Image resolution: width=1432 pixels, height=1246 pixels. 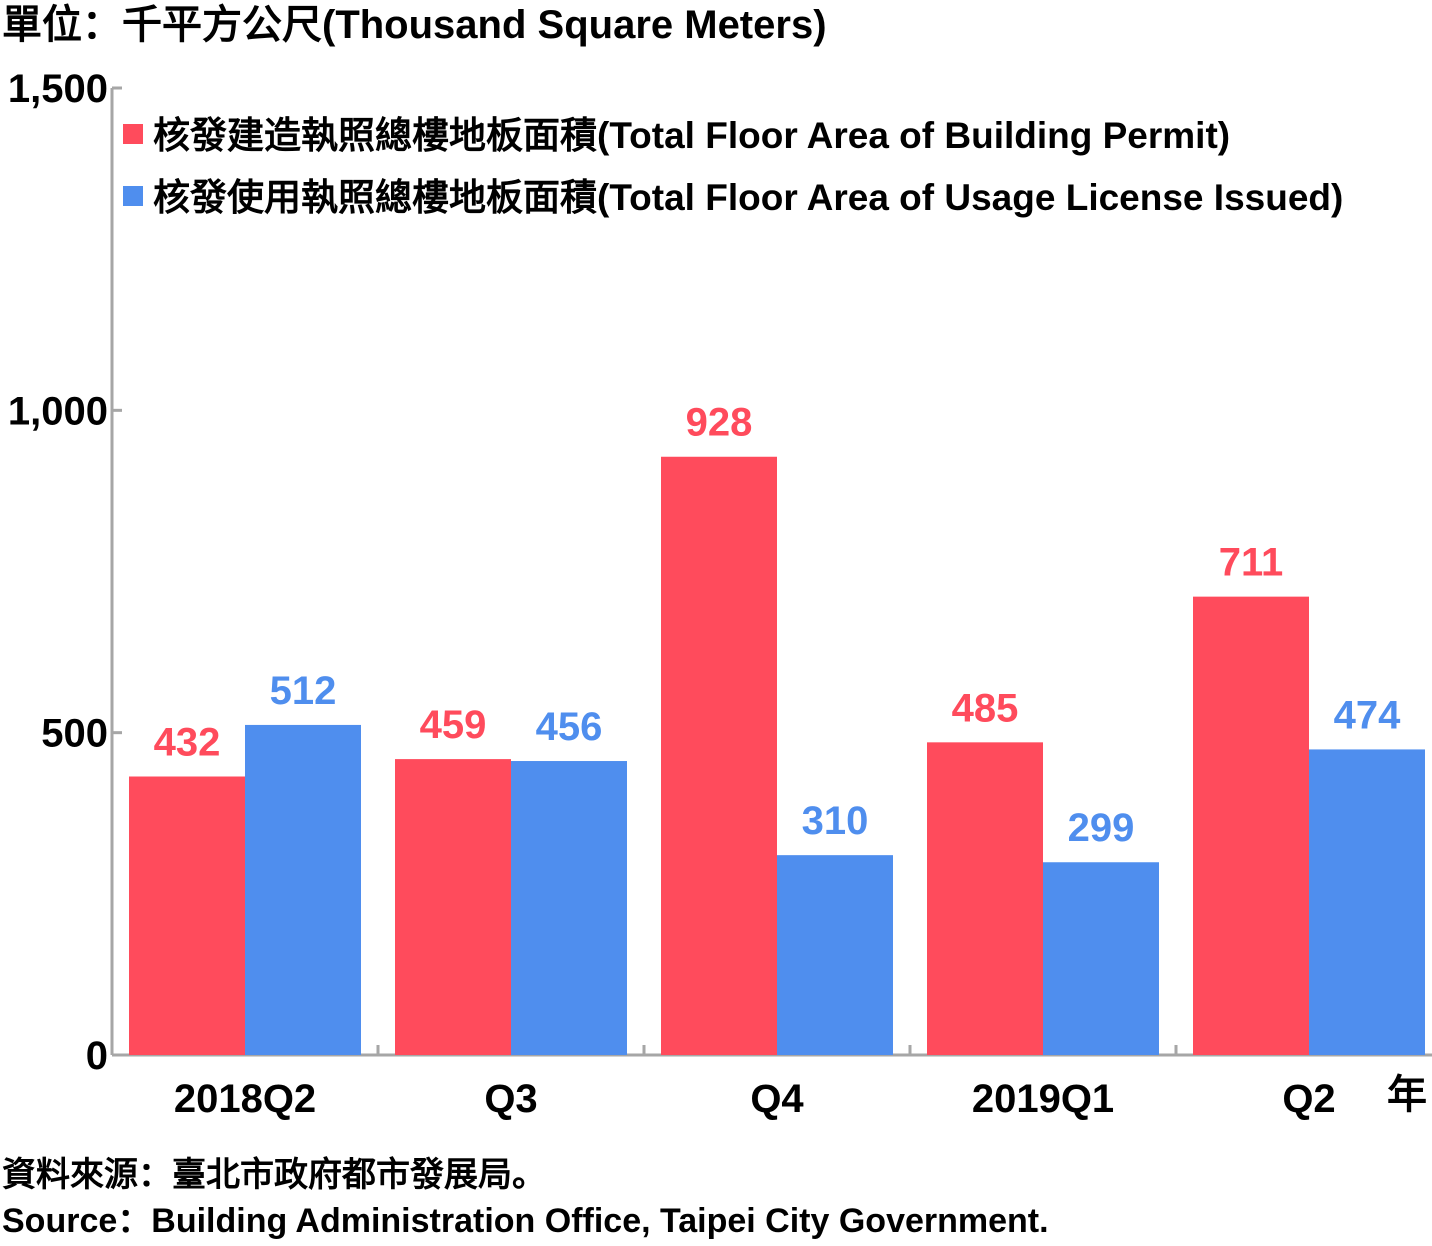 What do you see at coordinates (65, 572) in the screenshot?
I see `y-axis-ticks: 0 500 1,000 1,500` at bounding box center [65, 572].